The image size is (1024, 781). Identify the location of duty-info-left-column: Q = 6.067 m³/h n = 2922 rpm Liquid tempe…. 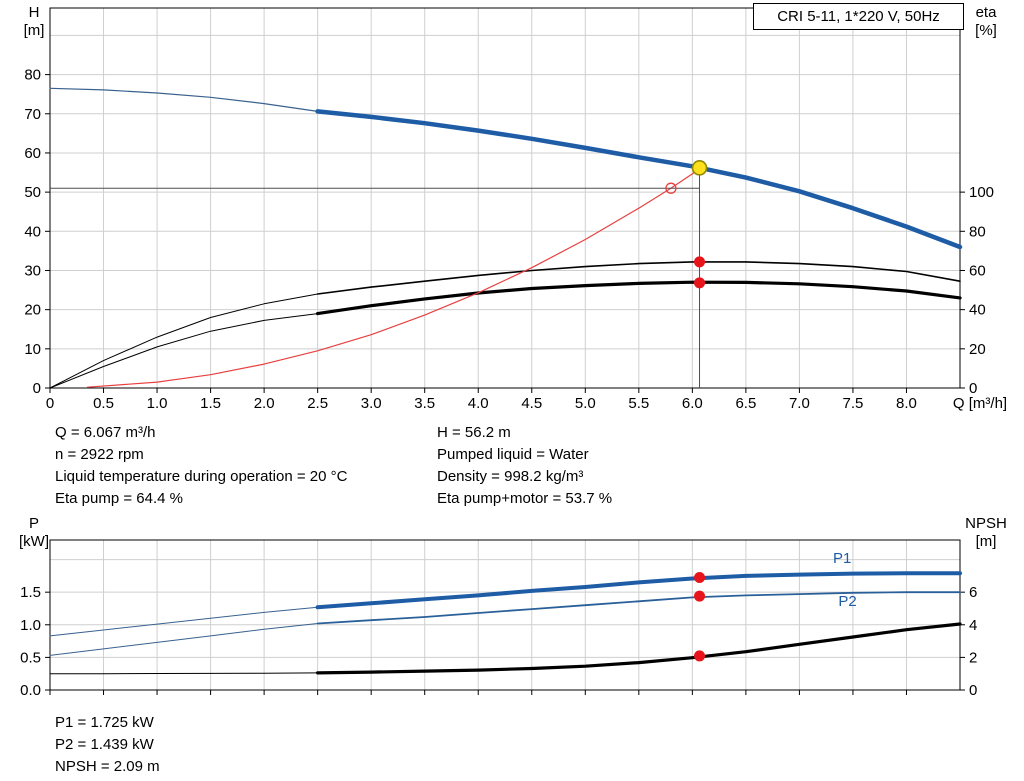
(246, 466).